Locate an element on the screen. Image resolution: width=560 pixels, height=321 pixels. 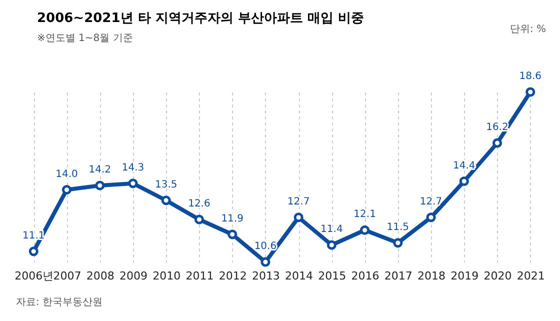
x-tick-label: 2019 is located at coordinates (464, 276).